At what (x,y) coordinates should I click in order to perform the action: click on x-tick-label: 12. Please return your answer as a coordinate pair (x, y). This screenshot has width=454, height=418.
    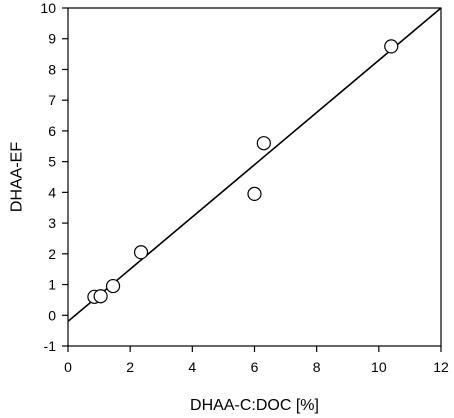
    Looking at the image, I should click on (441, 367).